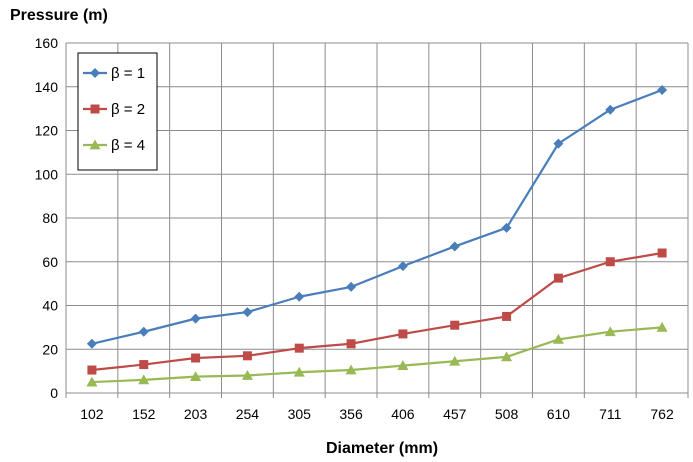 This screenshot has width=693, height=462. Describe the element at coordinates (559, 414) in the screenshot. I see `x-tick-label: 610` at that location.